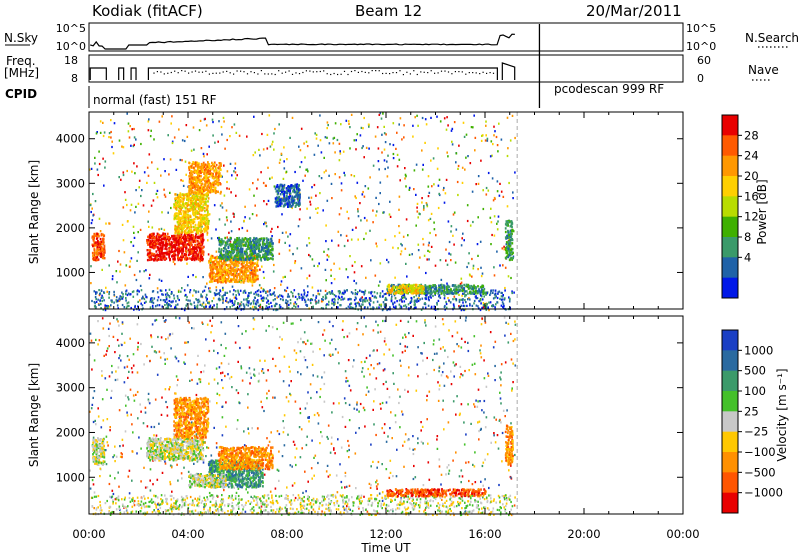 This screenshot has height=554, width=800. What do you see at coordinates (21, 94) in the screenshot?
I see `cpid-label: CPID` at bounding box center [21, 94].